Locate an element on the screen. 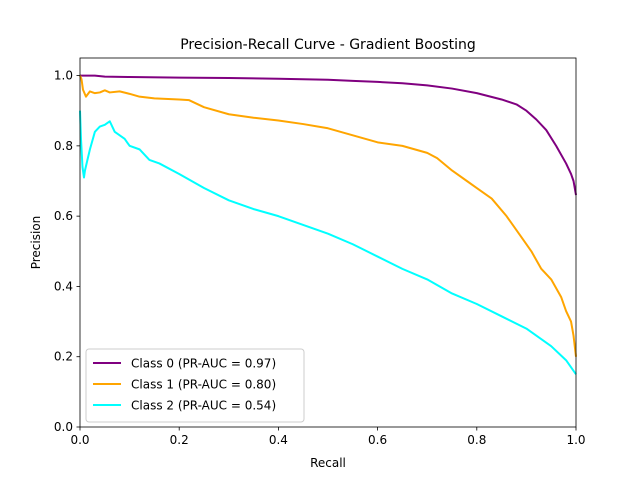 This screenshot has height=484, width=640. y-tick-label: 0.8 is located at coordinates (63, 146).